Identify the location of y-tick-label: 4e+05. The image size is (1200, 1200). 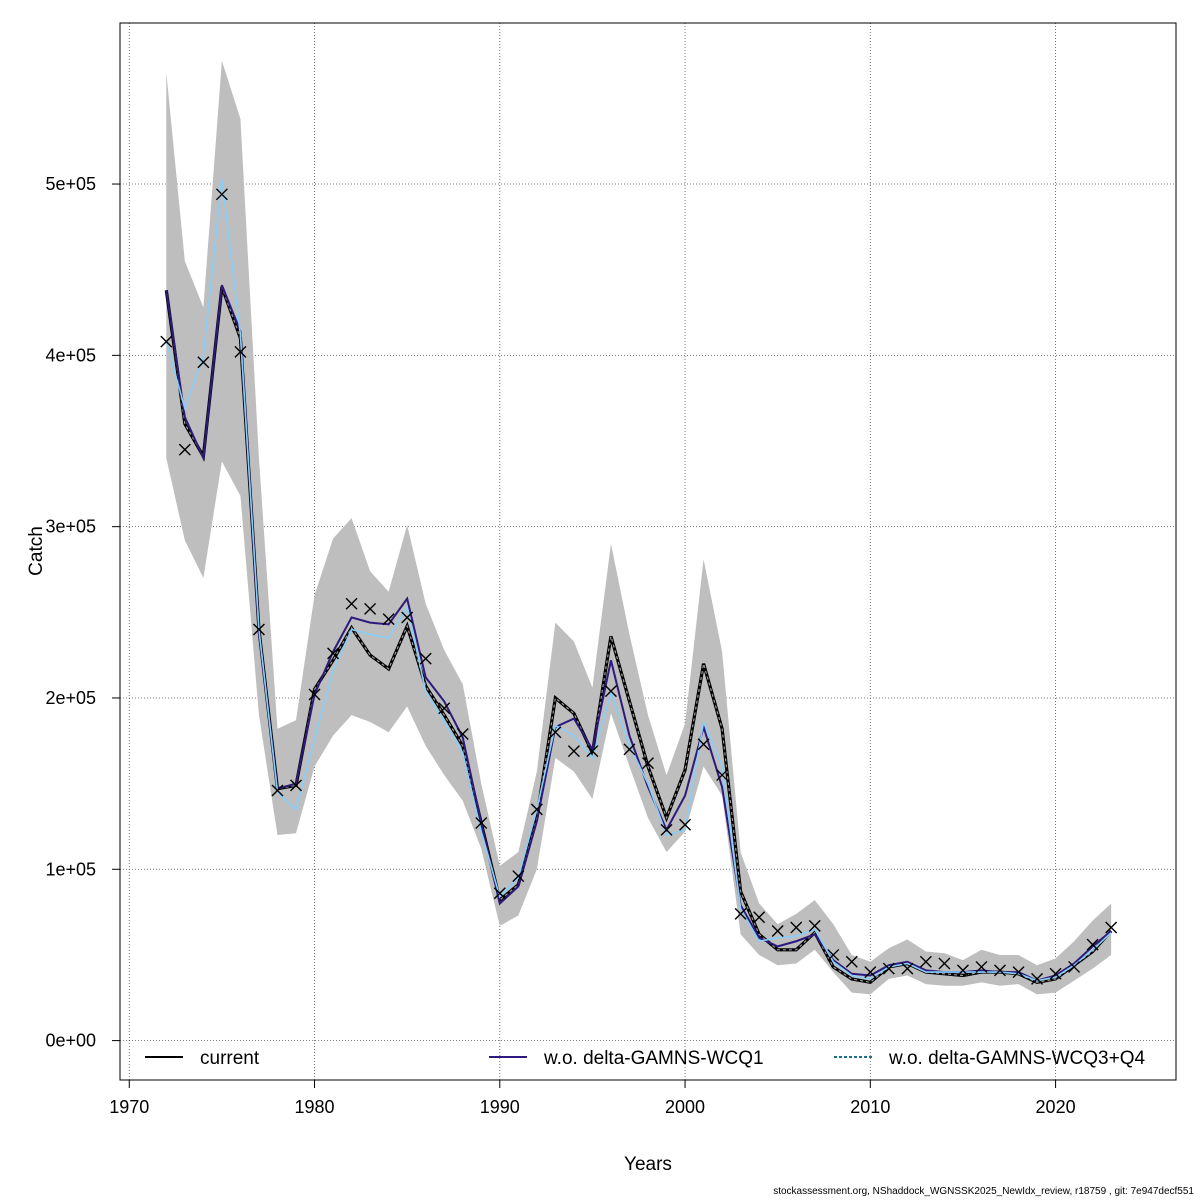
(70, 355).